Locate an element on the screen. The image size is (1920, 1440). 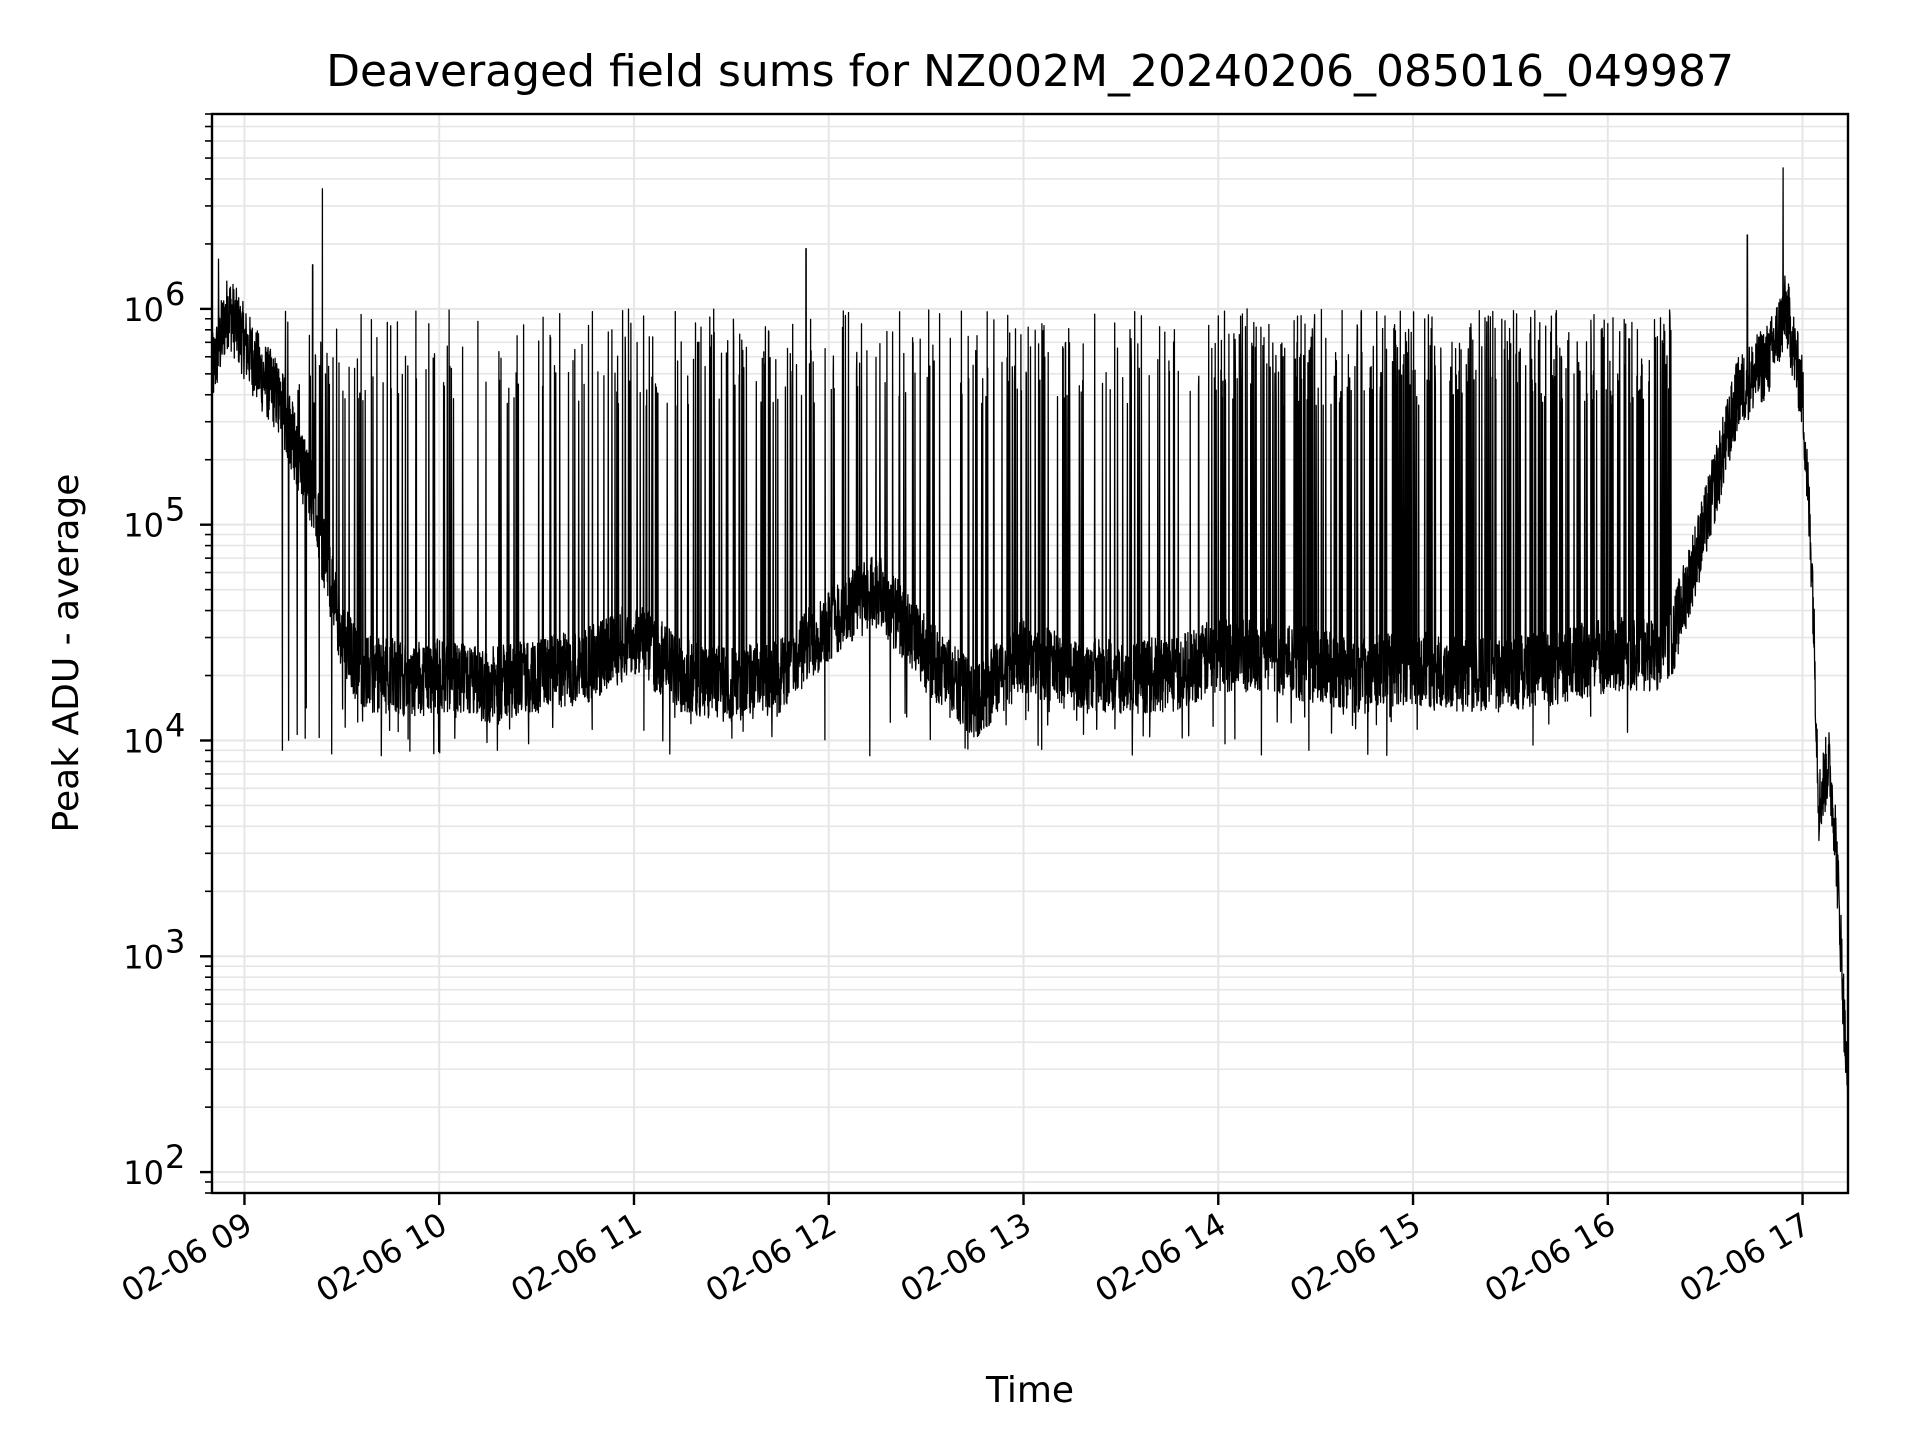
x-axis-label: Time is located at coordinates (1029, 1390).